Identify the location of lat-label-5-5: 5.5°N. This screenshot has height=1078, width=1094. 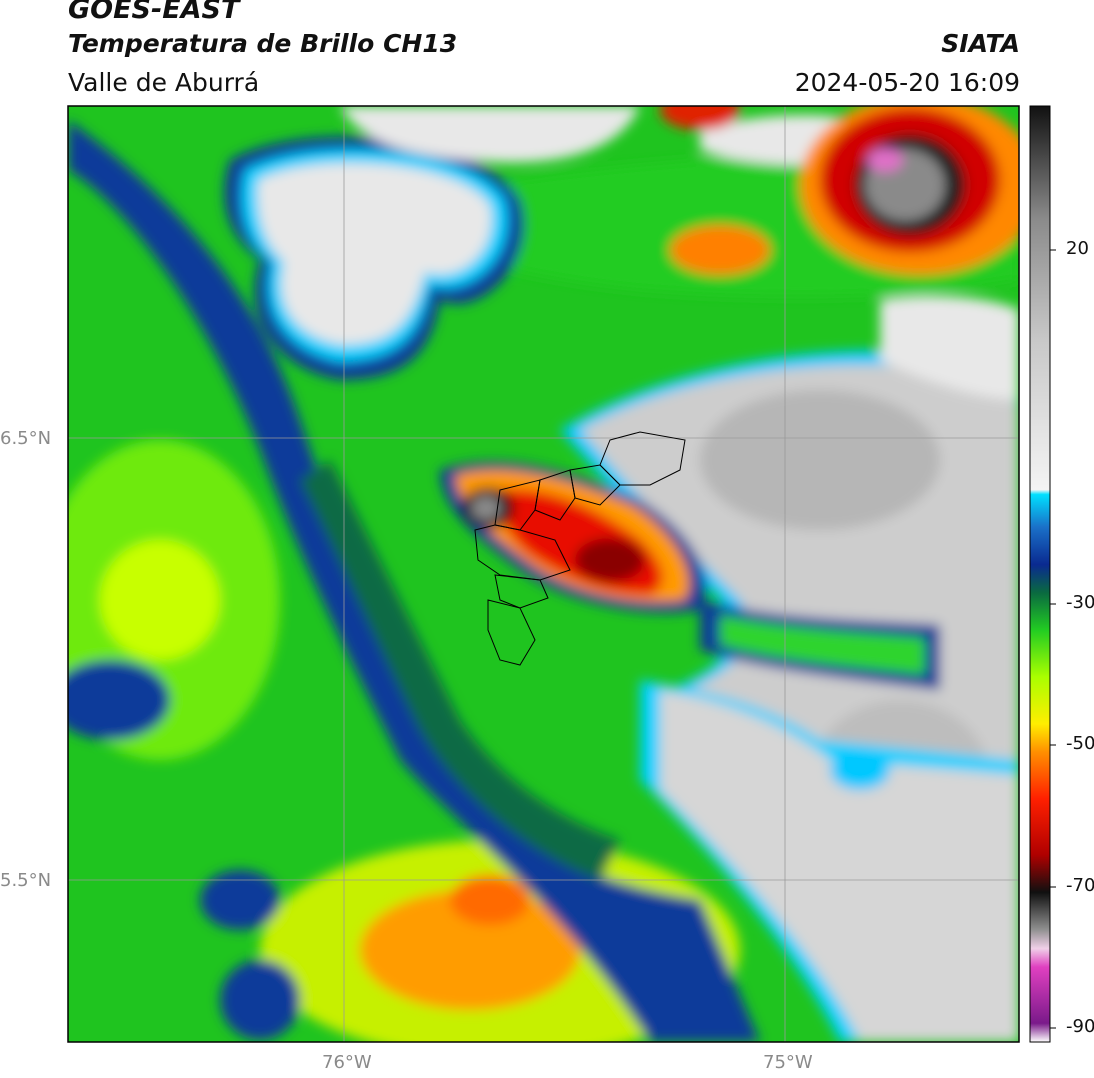
(26, 880).